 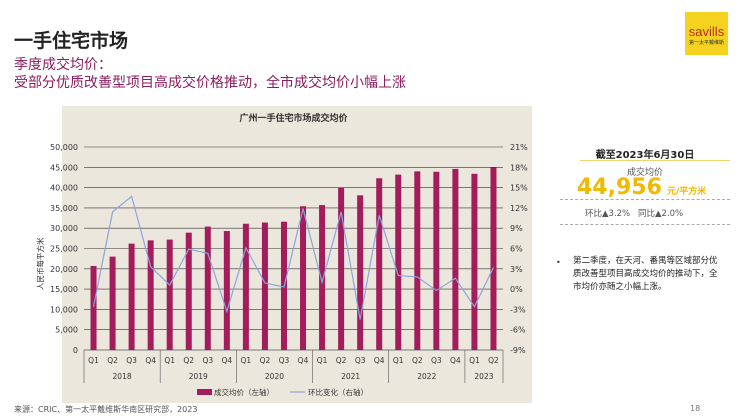 What do you see at coordinates (64, 188) in the screenshot?
I see `y-tick-label: 40,000` at bounding box center [64, 188].